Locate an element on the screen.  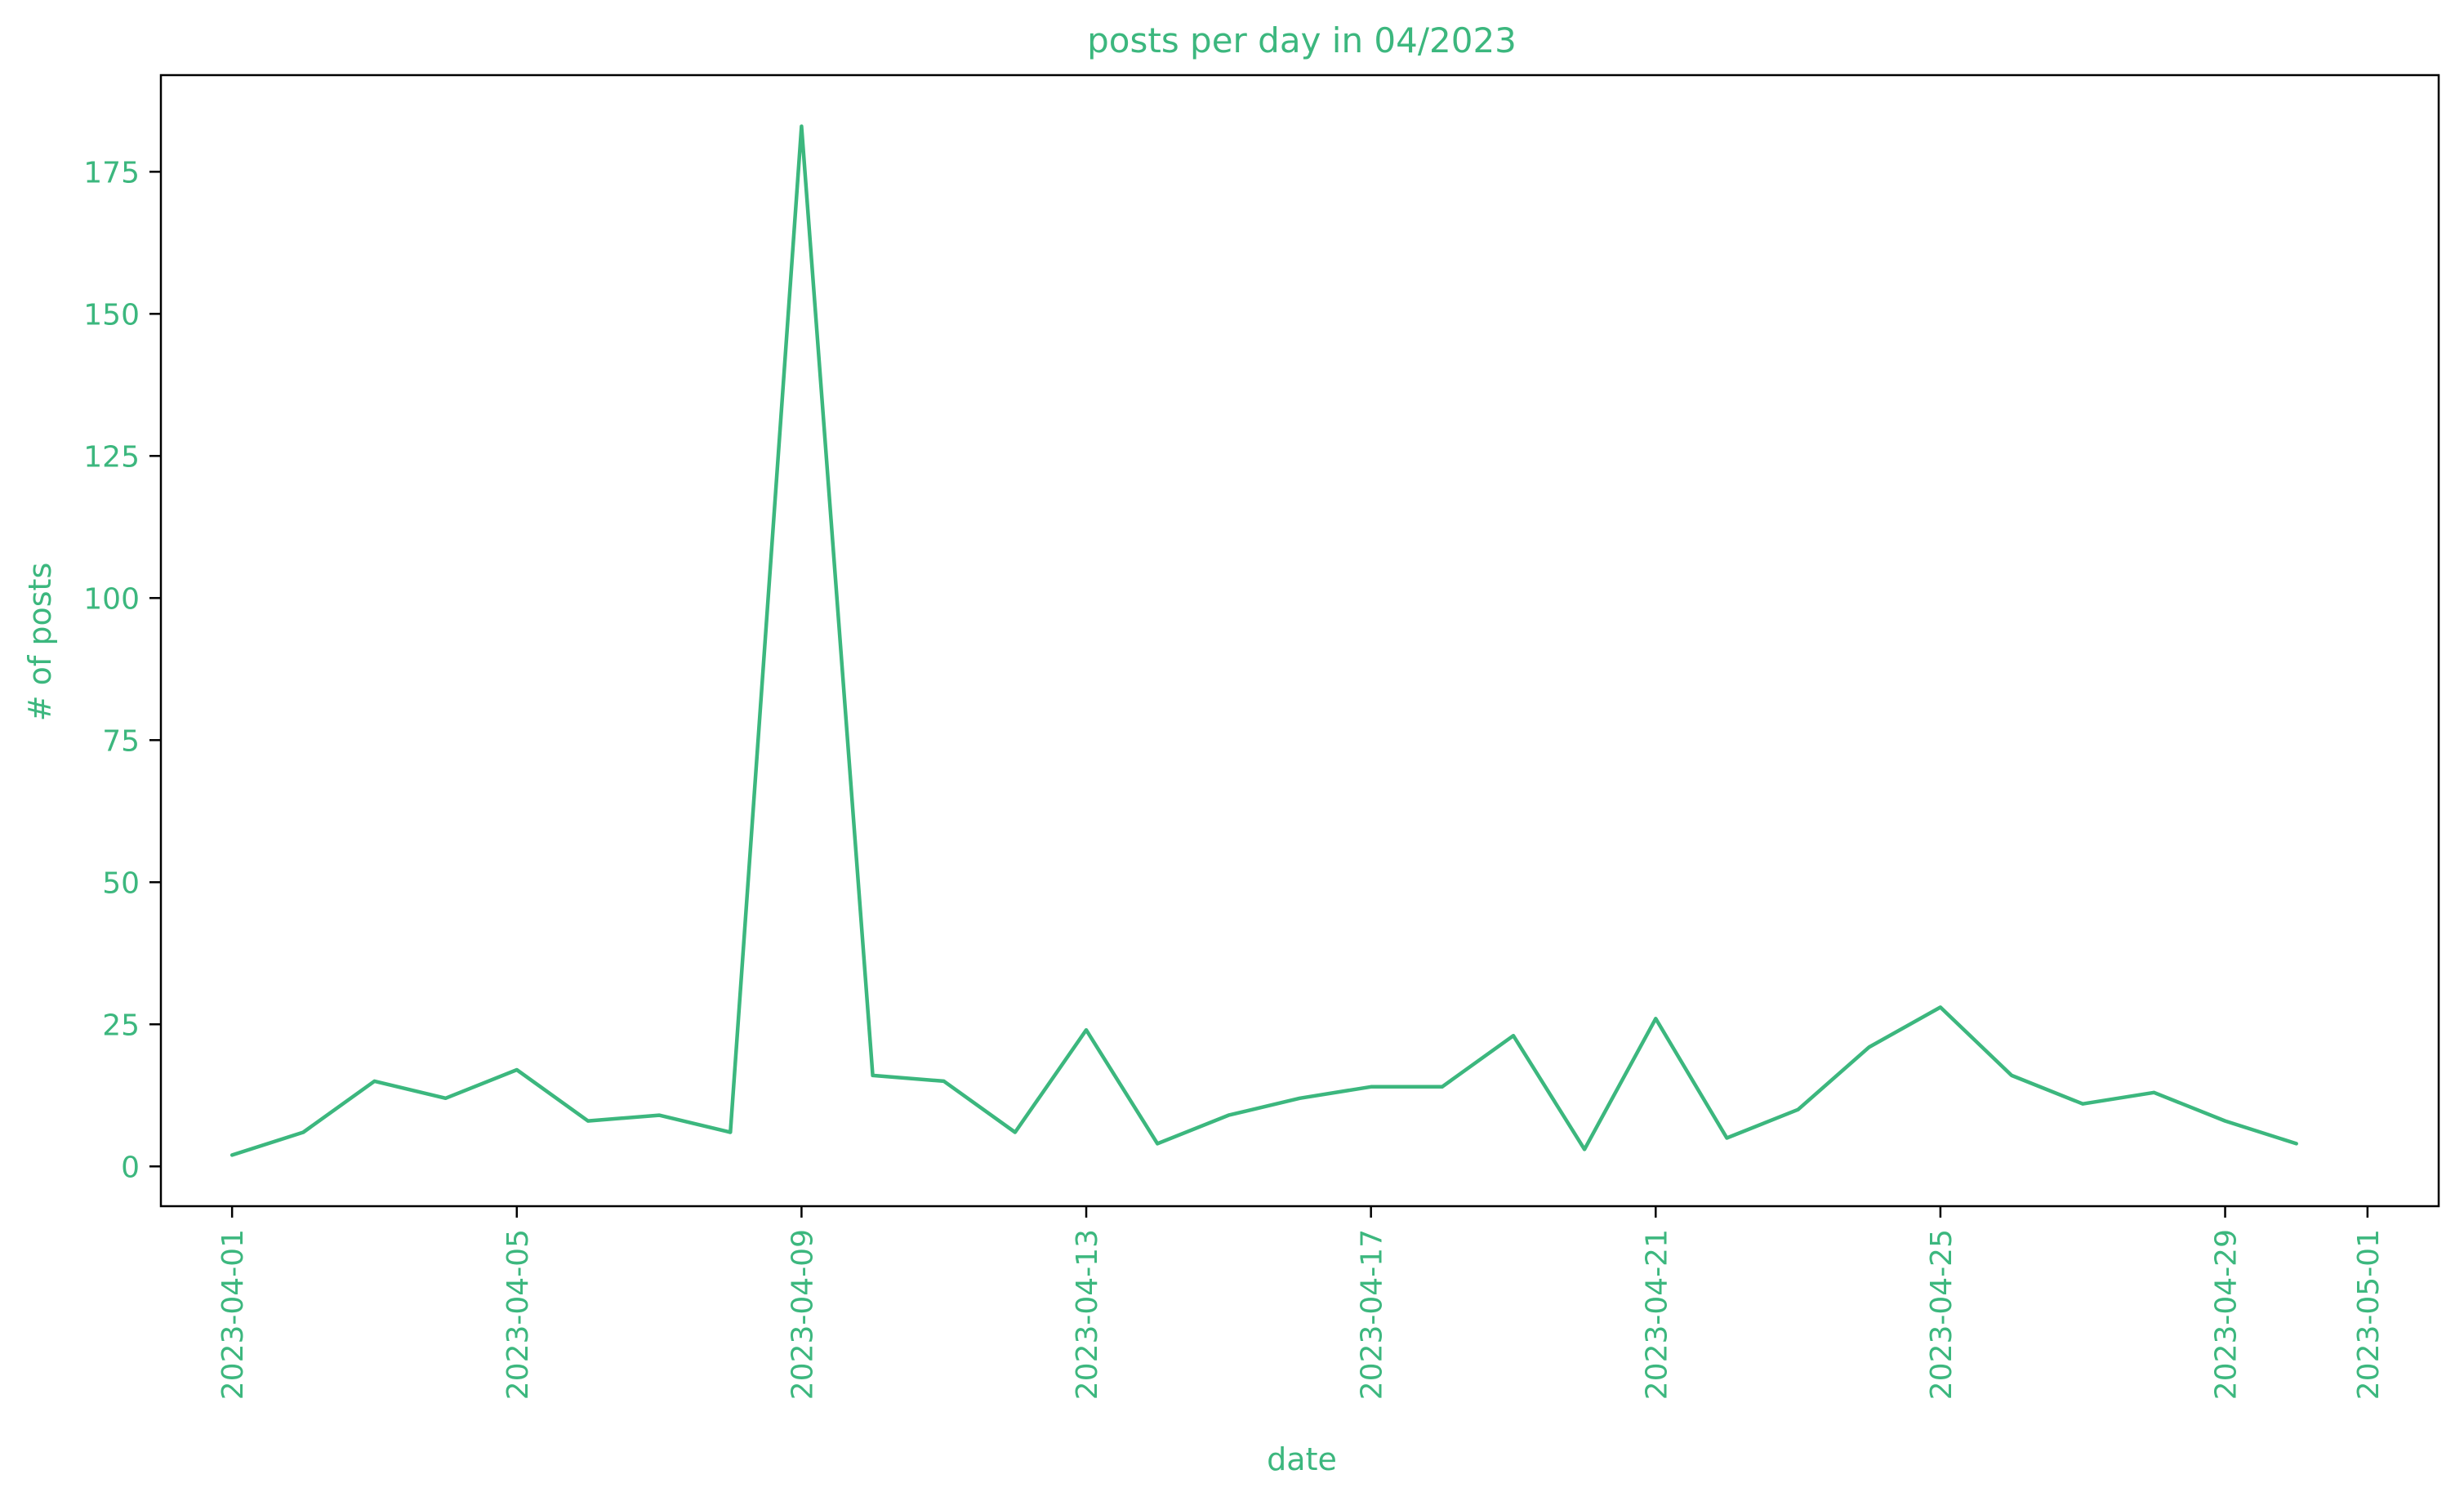
x-tick-label: 2023-04-21 is located at coordinates (1656, 1314).